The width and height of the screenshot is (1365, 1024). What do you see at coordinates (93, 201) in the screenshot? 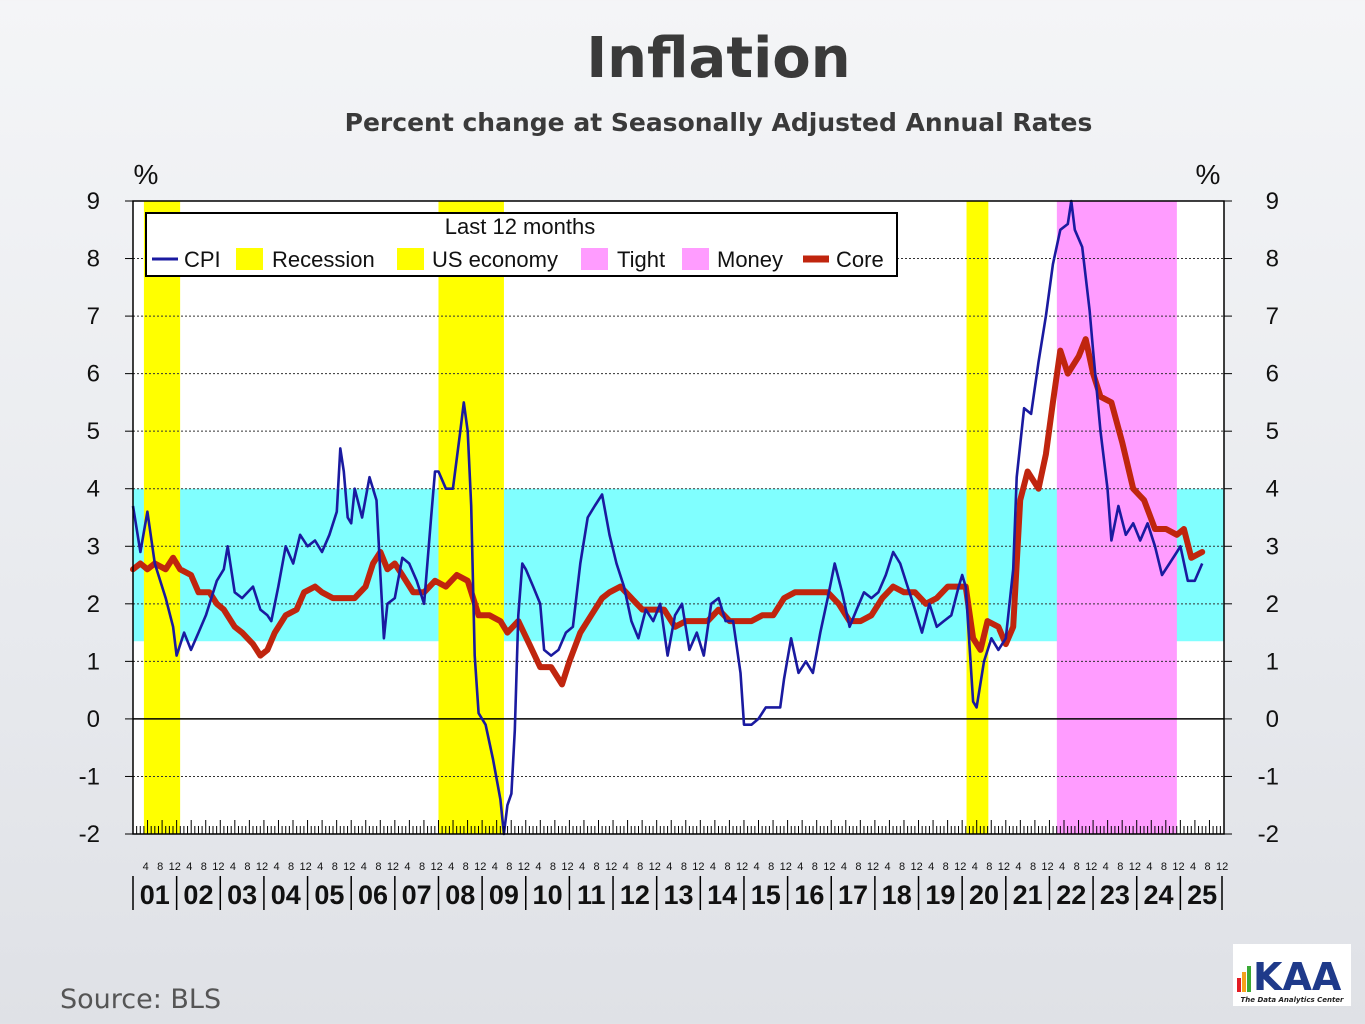
I see `y-tick-label-left: 9` at bounding box center [93, 201].